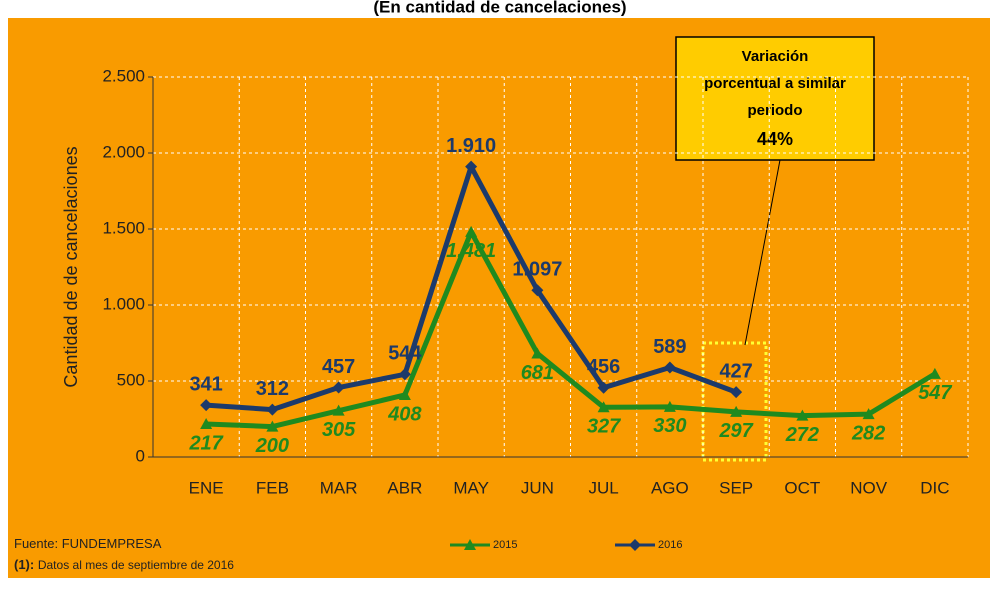 The height and width of the screenshot is (589, 998). Describe the element at coordinates (775, 83) in the screenshot. I see `annotation-text: porcentual a similar` at that location.